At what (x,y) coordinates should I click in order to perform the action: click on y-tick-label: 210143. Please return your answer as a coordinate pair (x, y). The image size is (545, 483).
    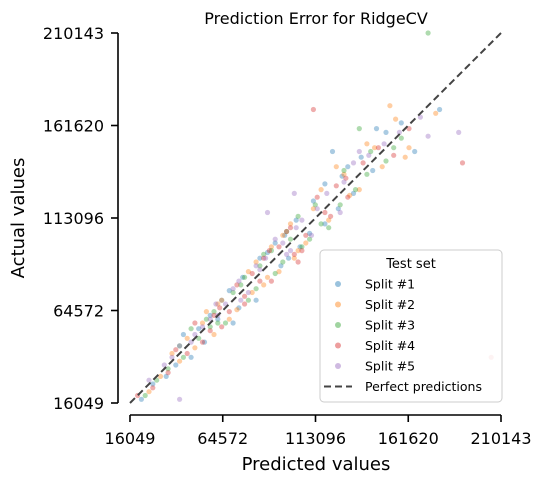
    Looking at the image, I should click on (73, 33).